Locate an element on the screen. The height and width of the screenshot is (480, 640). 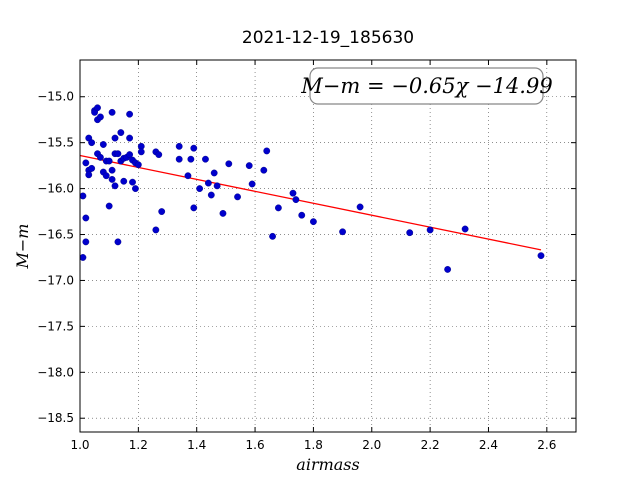
y-tick-label: −16.0 is located at coordinates (55, 189).